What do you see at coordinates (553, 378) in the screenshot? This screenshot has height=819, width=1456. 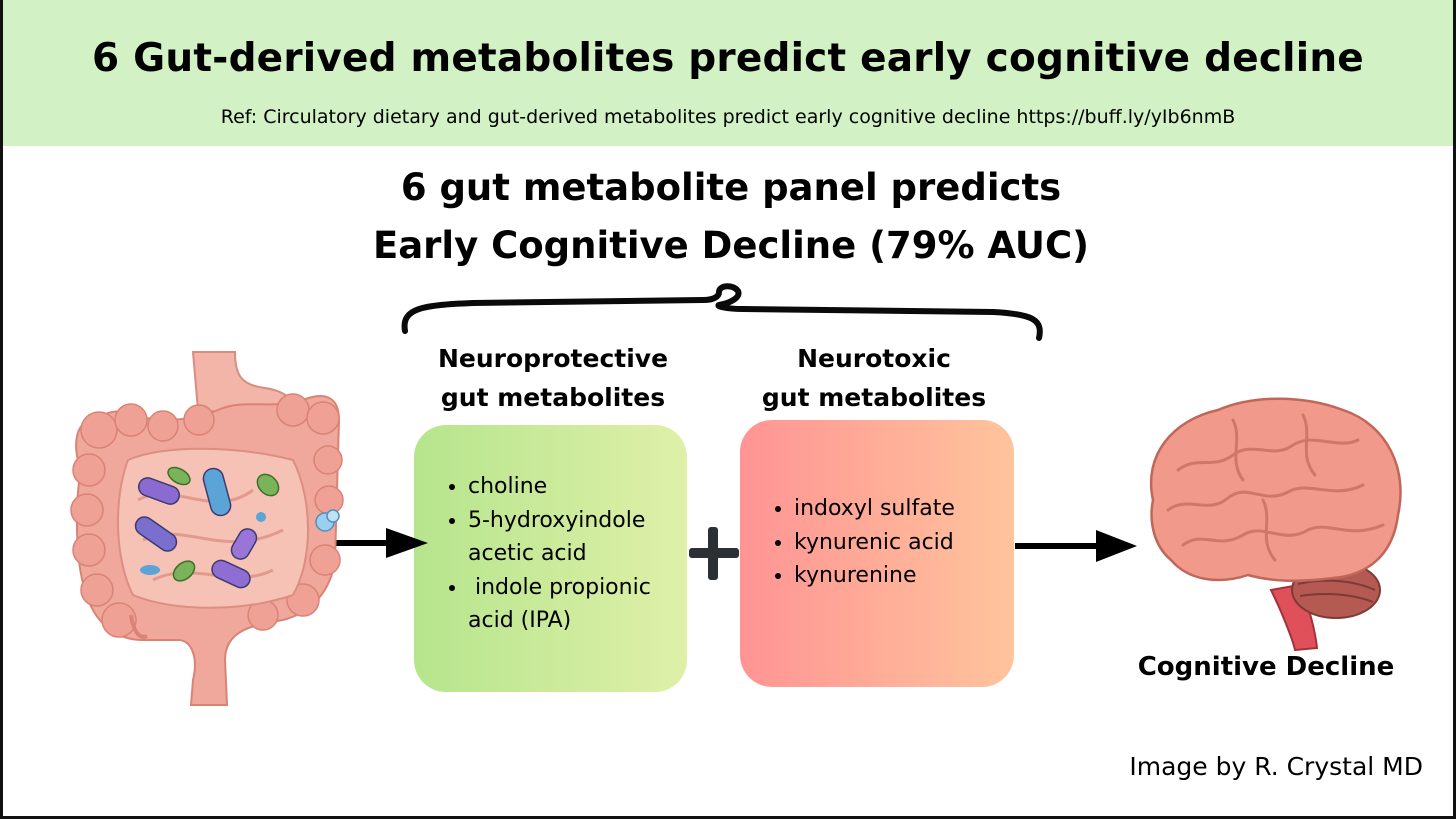 I see `neuroprotective-label: Neuroprotective gut metabolites` at bounding box center [553, 378].